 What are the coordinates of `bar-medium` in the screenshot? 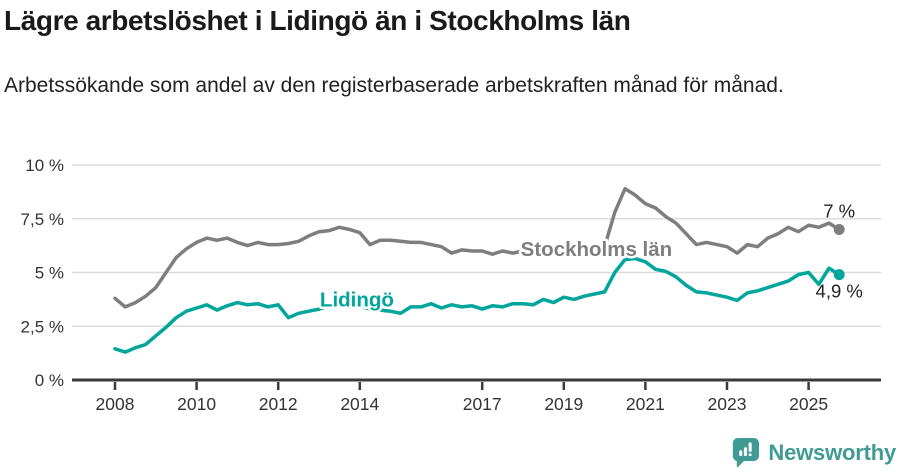 It's located at (746, 451).